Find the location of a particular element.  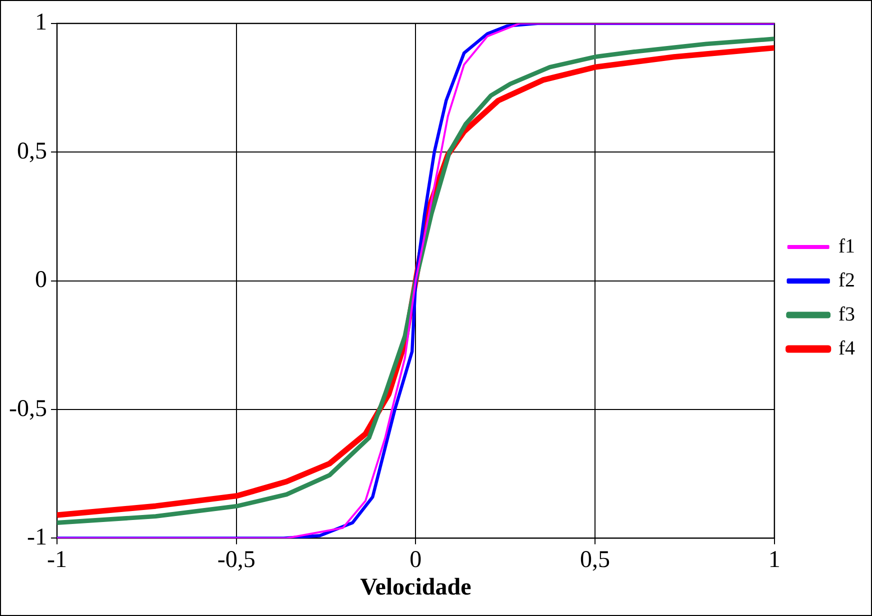

y-tick-label: 0,5 is located at coordinates (31, 151).